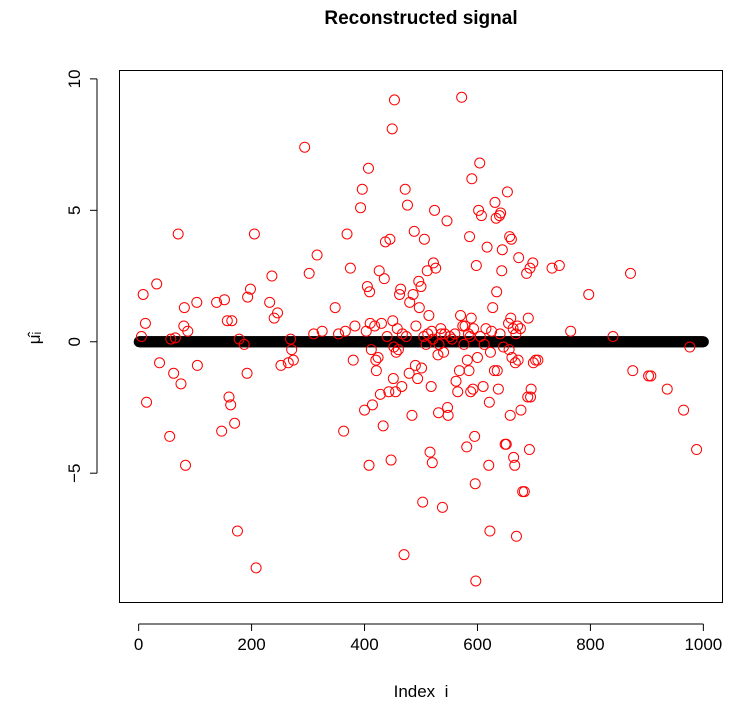  What do you see at coordinates (74, 341) in the screenshot?
I see `y-tick-label: 0` at bounding box center [74, 341].